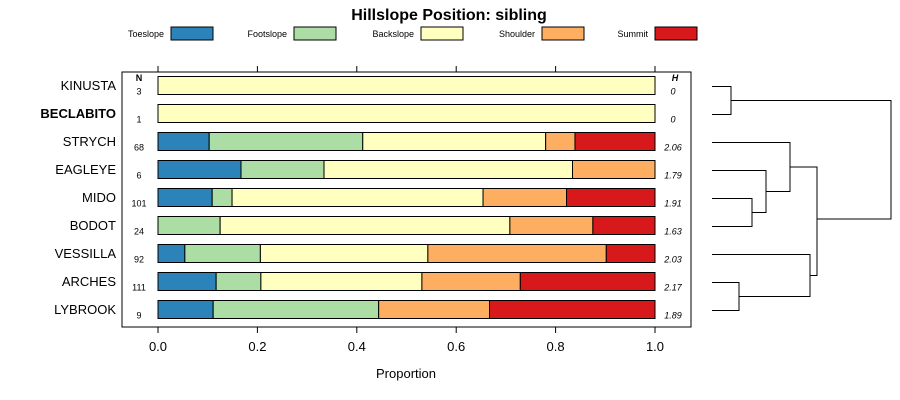 The height and width of the screenshot is (400, 900). Describe the element at coordinates (624, 225) in the screenshot. I see `bar-segment-bodot-summit` at that location.